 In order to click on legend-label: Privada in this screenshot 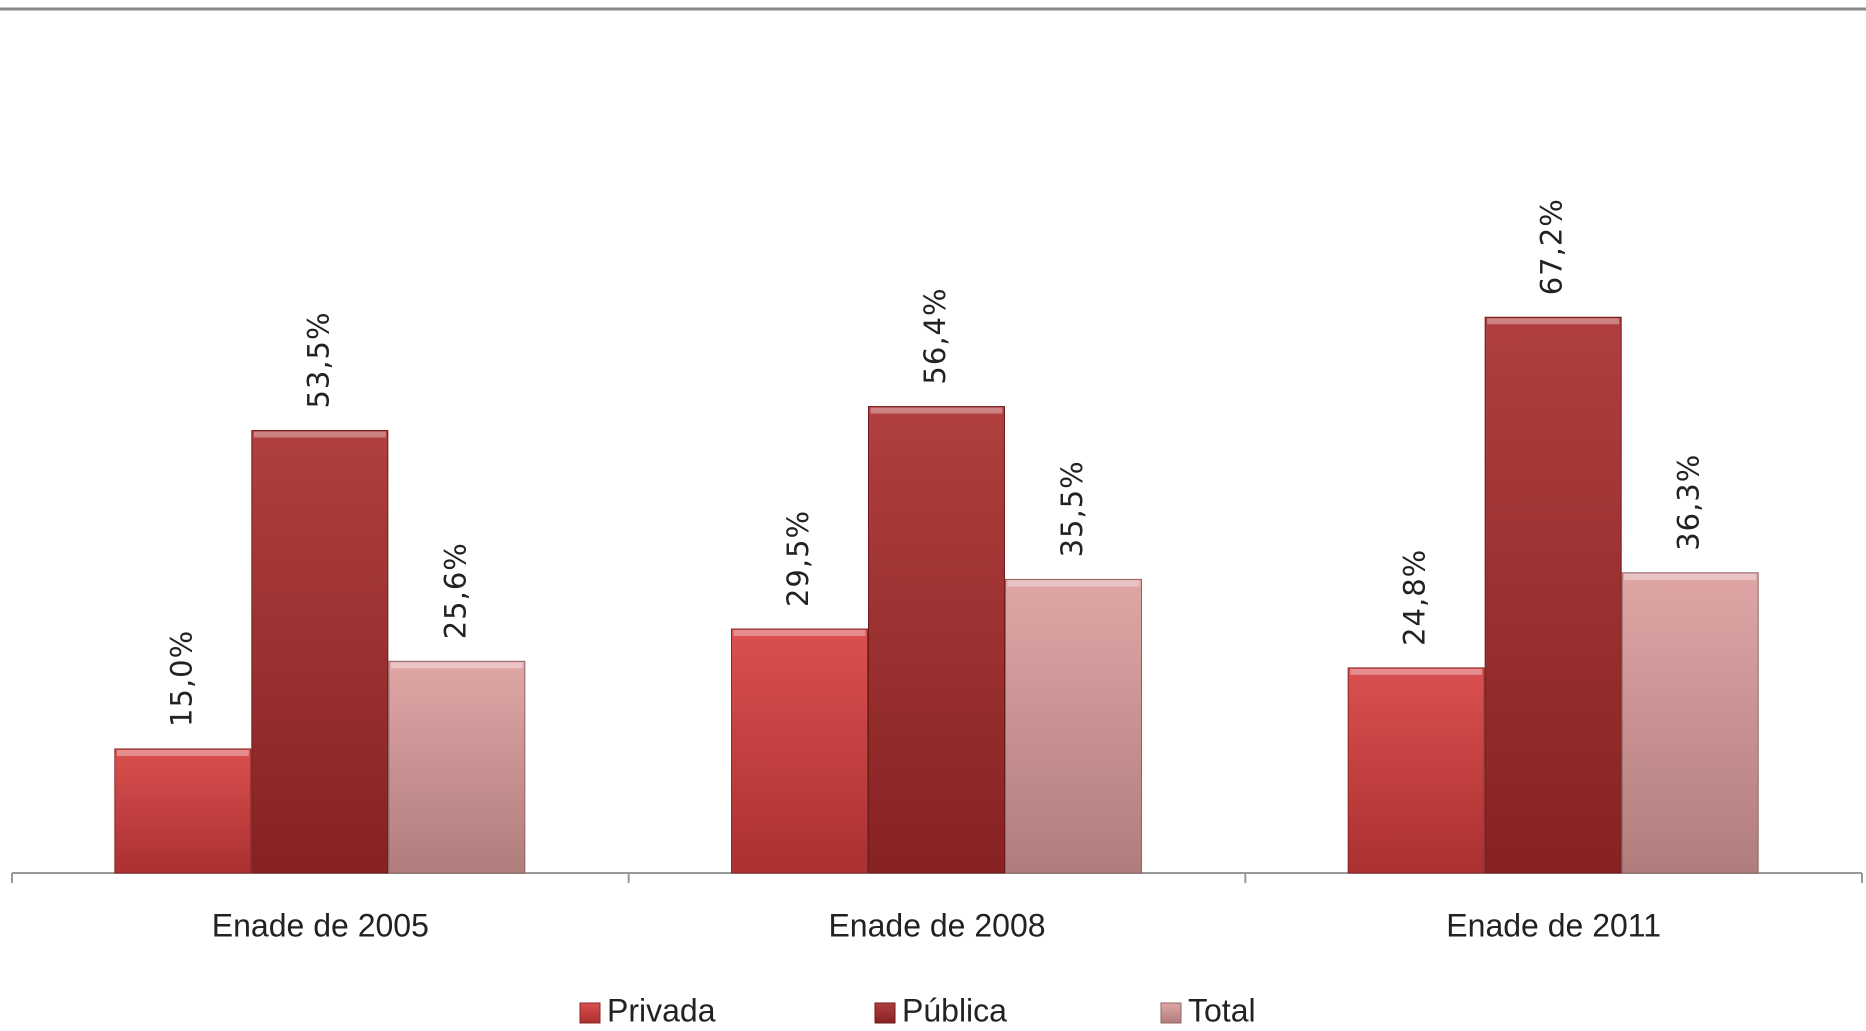, I will do `click(661, 1010)`.